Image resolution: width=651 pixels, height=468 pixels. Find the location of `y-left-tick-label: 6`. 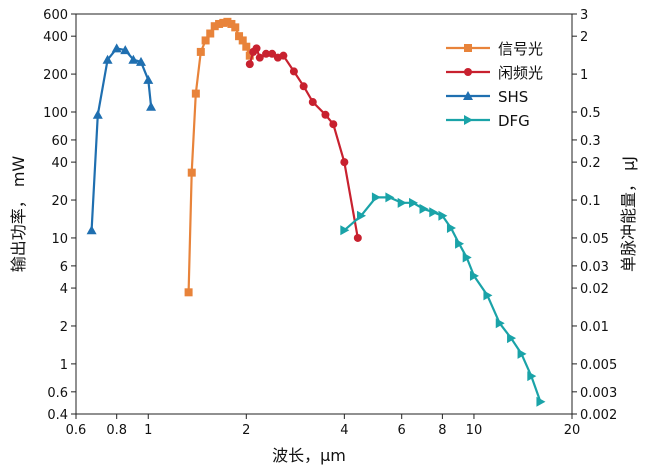

y-left-tick-label: 6 is located at coordinates (64, 267).